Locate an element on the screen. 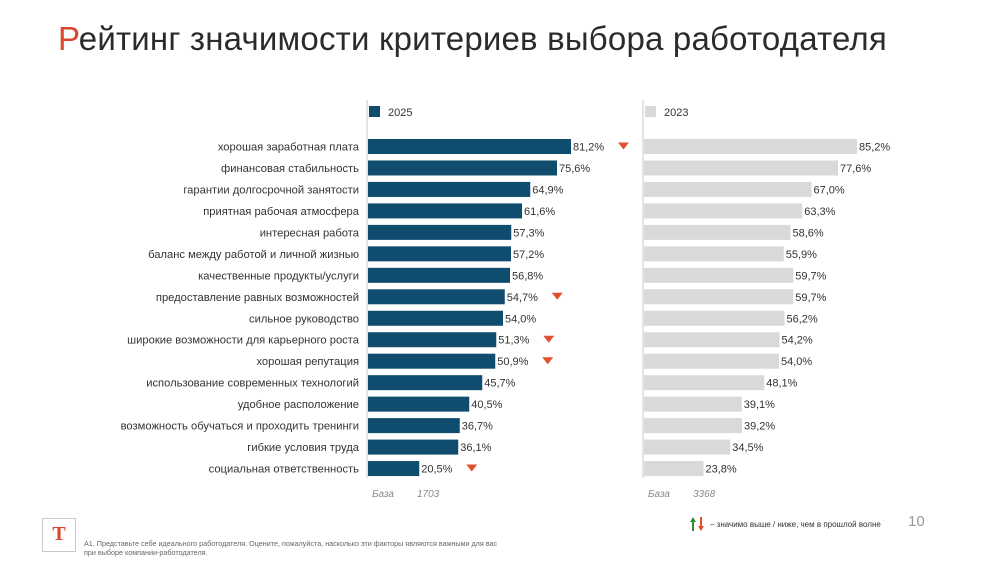  data-label-2025: 54,7% is located at coordinates (522, 298).